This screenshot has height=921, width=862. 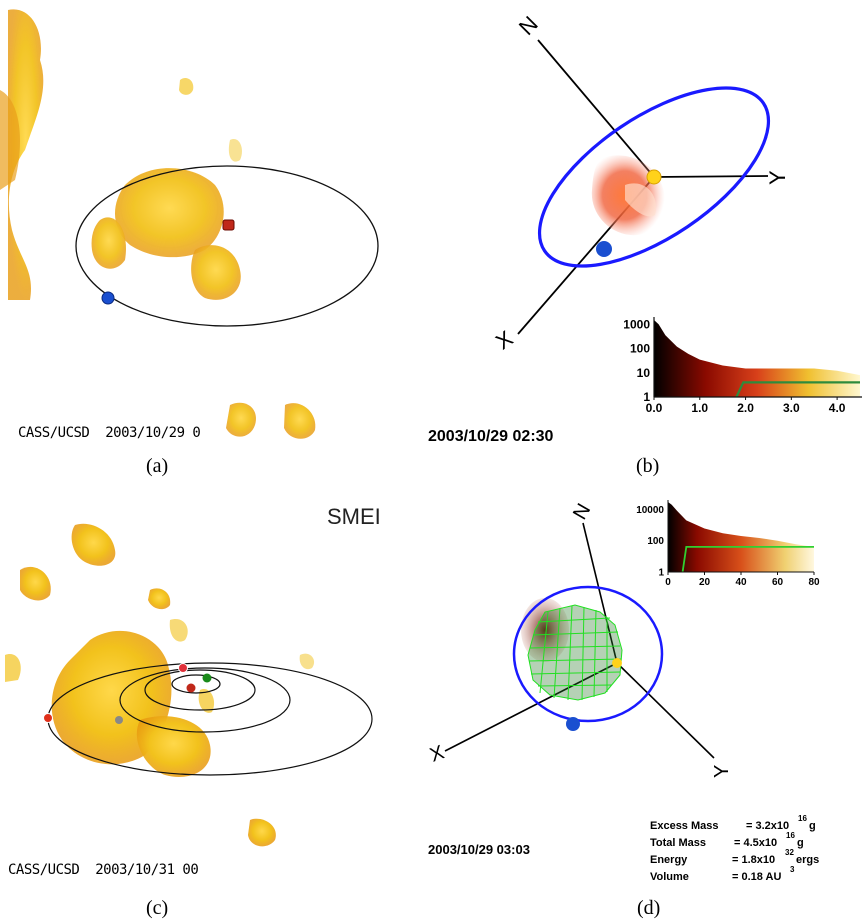 What do you see at coordinates (596, 108) in the screenshot?
I see `axis-n-line` at bounding box center [596, 108].